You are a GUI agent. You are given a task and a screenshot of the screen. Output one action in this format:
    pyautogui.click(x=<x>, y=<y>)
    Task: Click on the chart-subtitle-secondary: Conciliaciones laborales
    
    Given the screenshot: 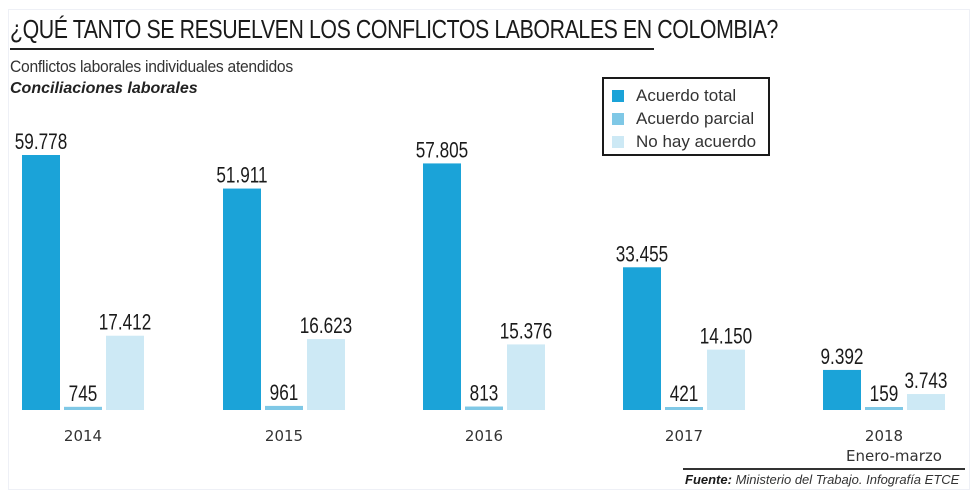 What is the action you would take?
    pyautogui.click(x=104, y=88)
    